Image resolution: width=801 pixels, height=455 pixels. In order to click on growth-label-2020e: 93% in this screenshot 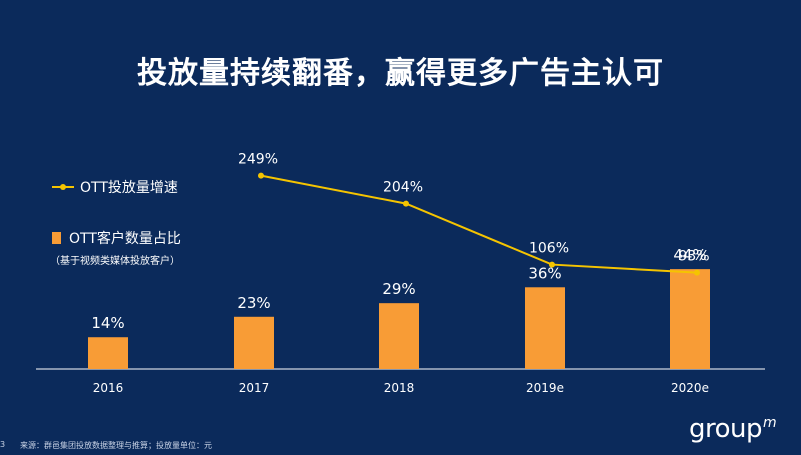, I will do `click(693, 257)`.